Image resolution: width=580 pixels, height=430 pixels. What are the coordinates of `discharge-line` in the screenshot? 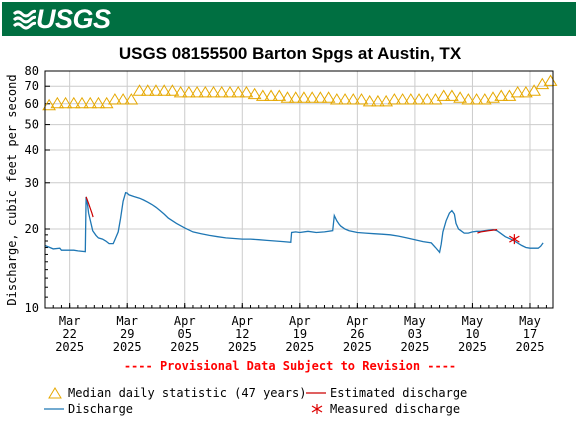 It's located at (294, 222).